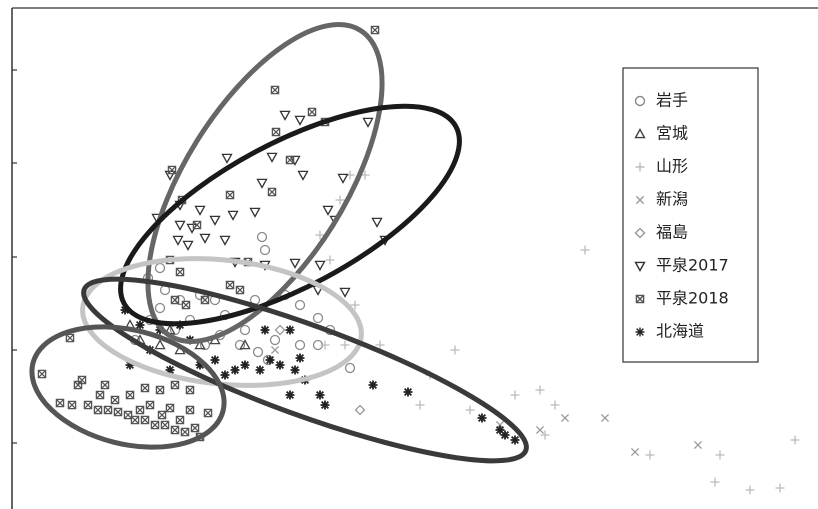  What do you see at coordinates (680, 331) in the screenshot?
I see `legend-label: 北海道` at bounding box center [680, 331].